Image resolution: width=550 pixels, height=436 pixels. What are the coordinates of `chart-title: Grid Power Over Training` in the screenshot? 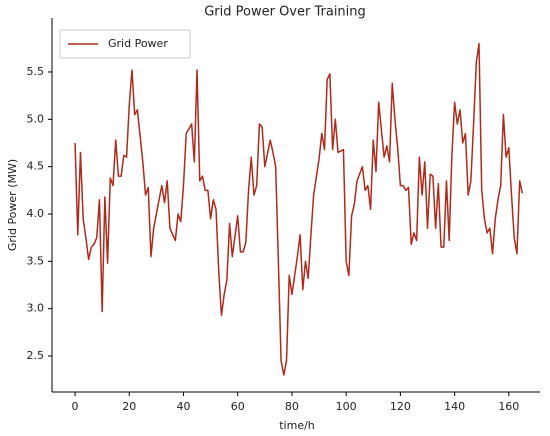 It's located at (285, 12).